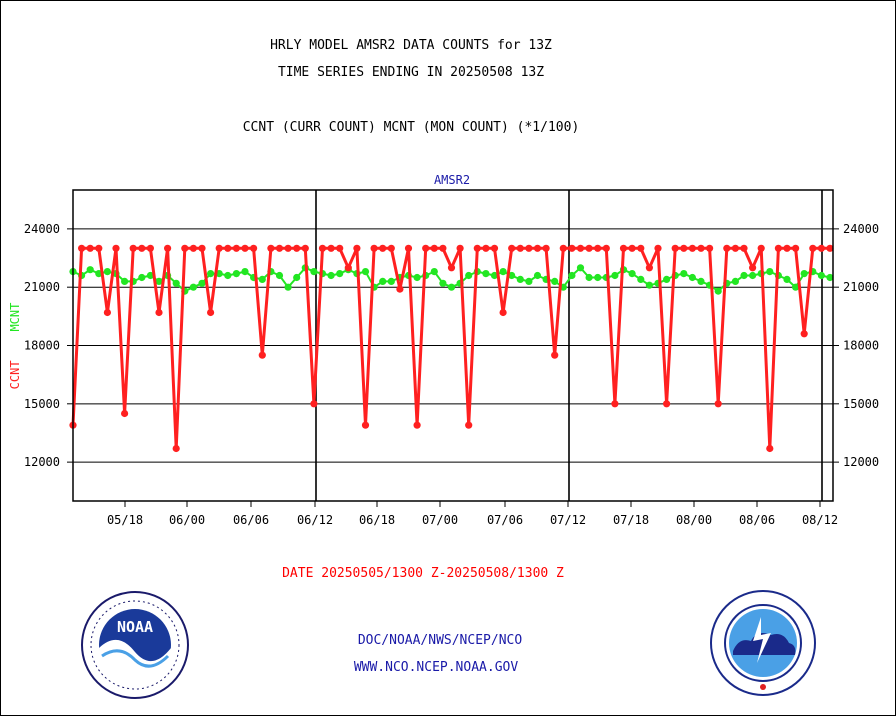 The image size is (896, 716). What do you see at coordinates (694, 520) in the screenshot?
I see `x-tick-label: 08/00` at bounding box center [694, 520].